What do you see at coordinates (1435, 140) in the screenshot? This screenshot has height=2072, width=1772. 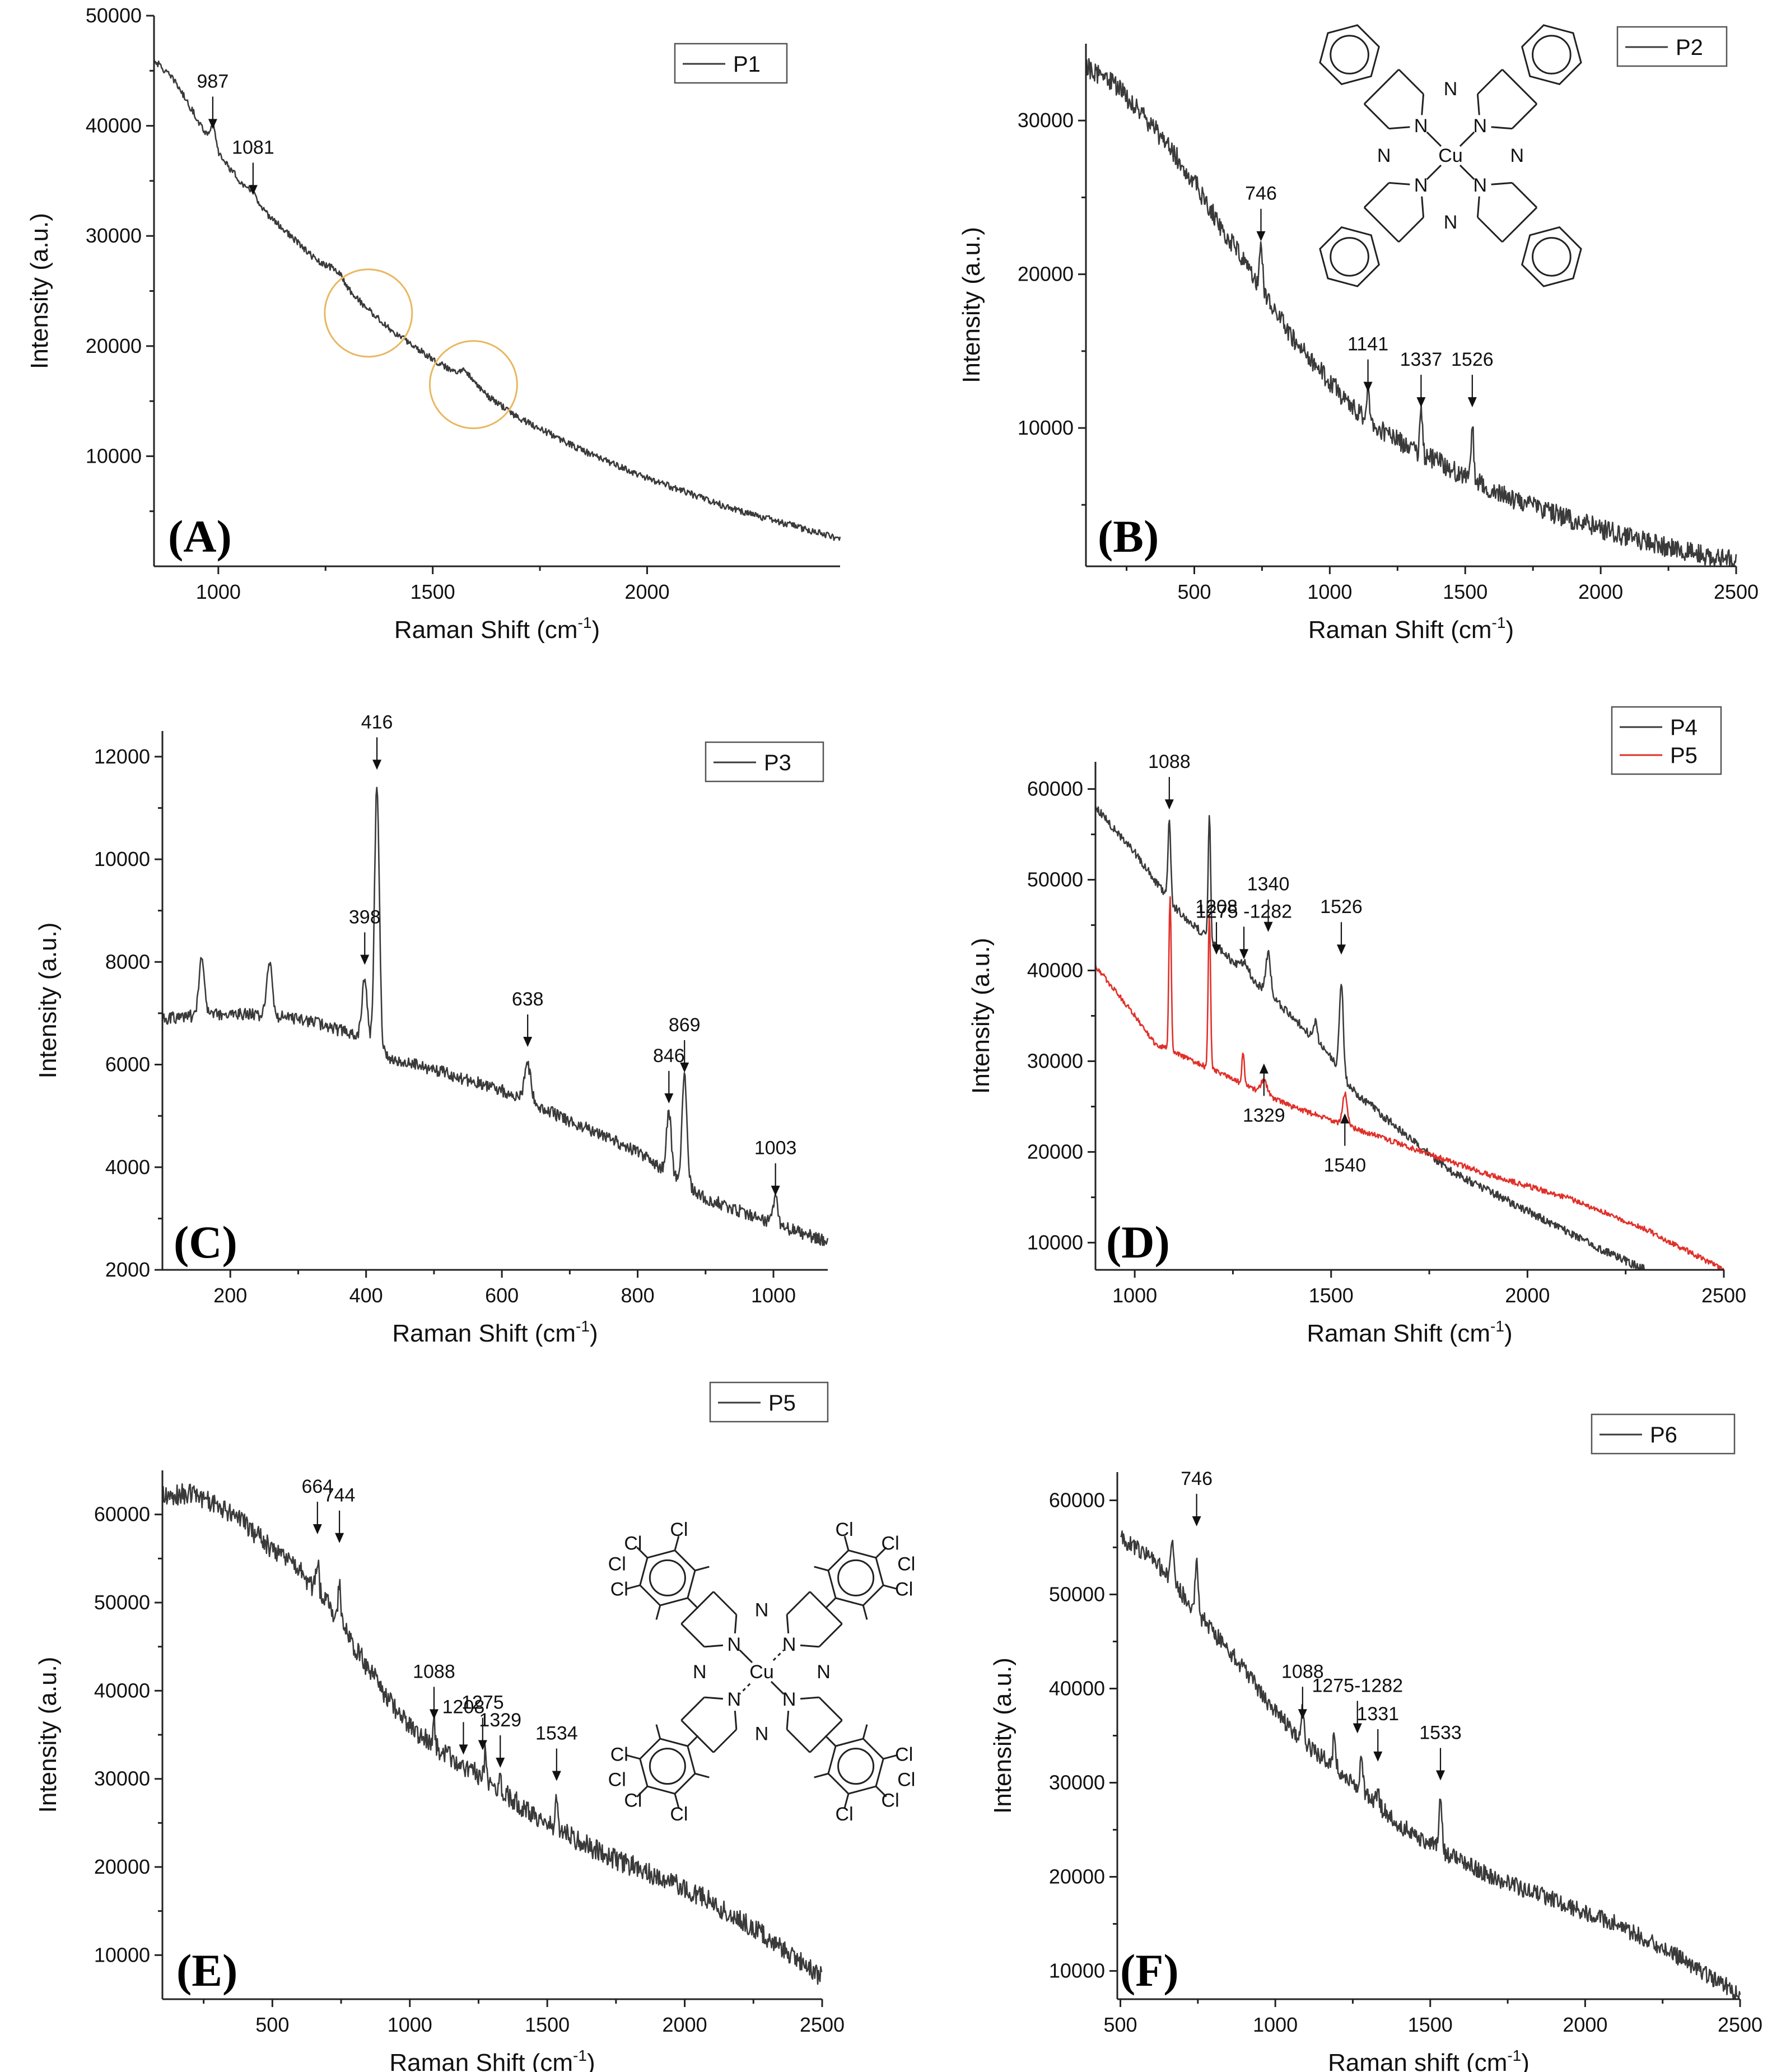 I see `cu-n-bond` at bounding box center [1435, 140].